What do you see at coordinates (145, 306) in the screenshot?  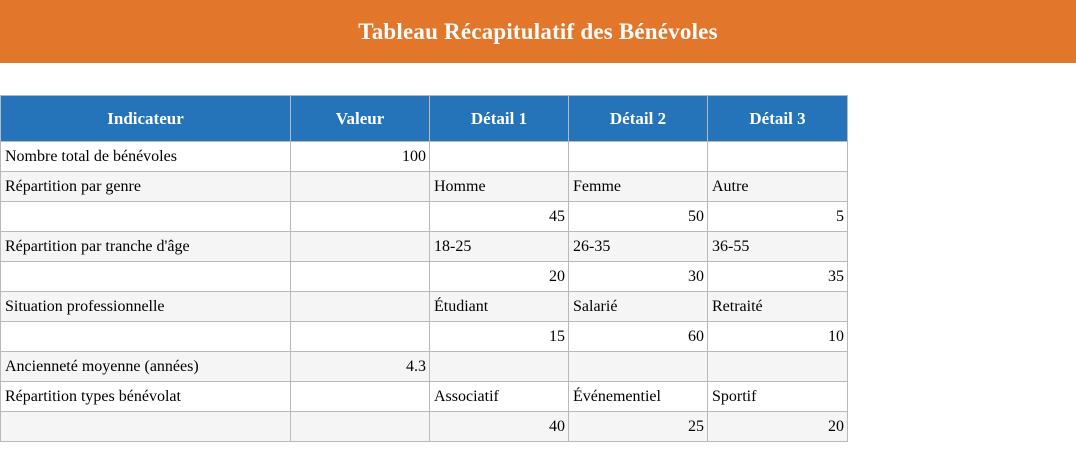 I see `table-cell: Situation professionnelle` at bounding box center [145, 306].